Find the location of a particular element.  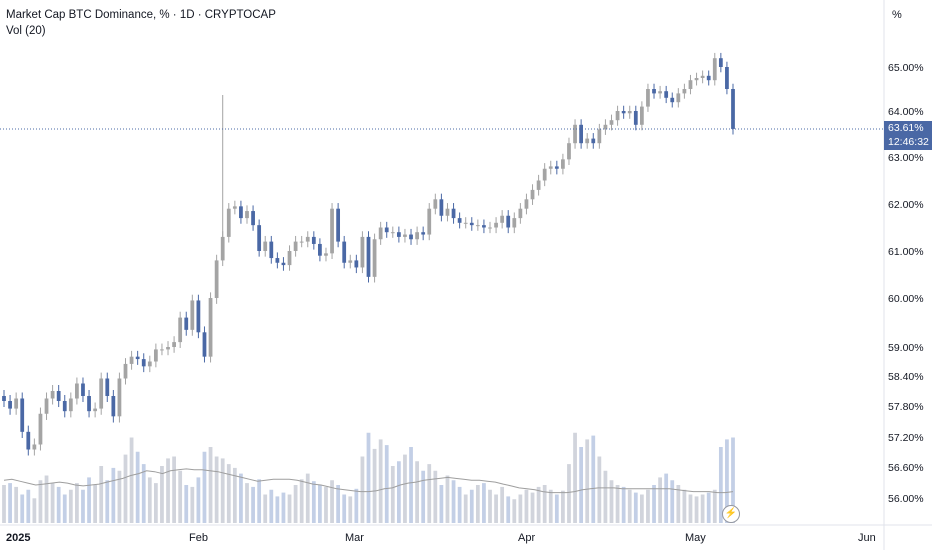

x-tick-label: Feb is located at coordinates (198, 538).